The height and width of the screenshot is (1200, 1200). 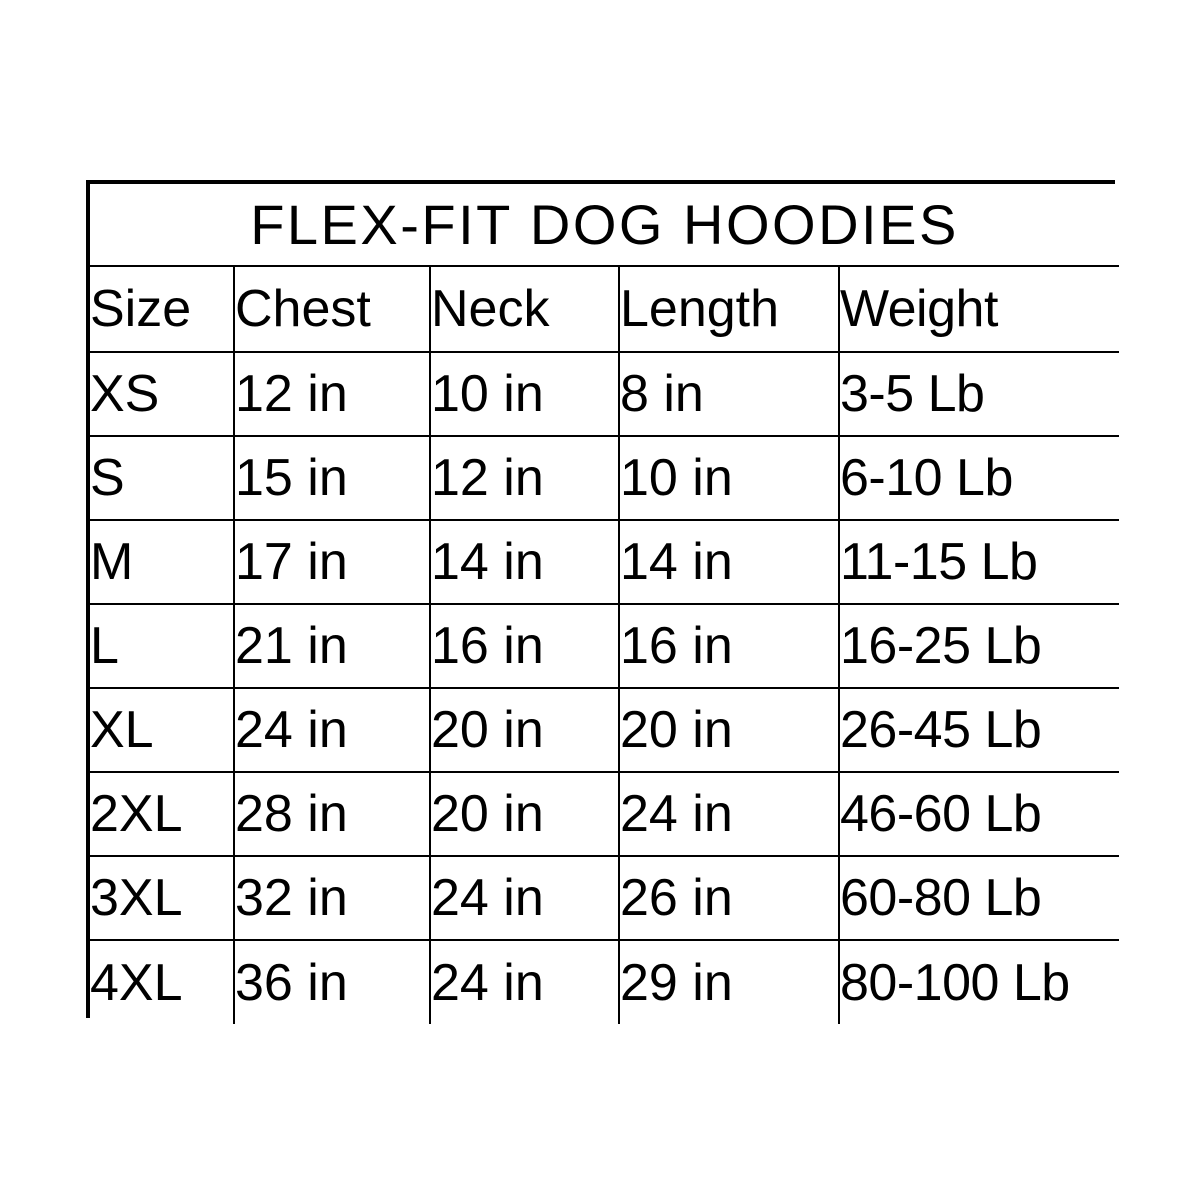 What do you see at coordinates (729, 646) in the screenshot?
I see `cell-length: 16 in` at bounding box center [729, 646].